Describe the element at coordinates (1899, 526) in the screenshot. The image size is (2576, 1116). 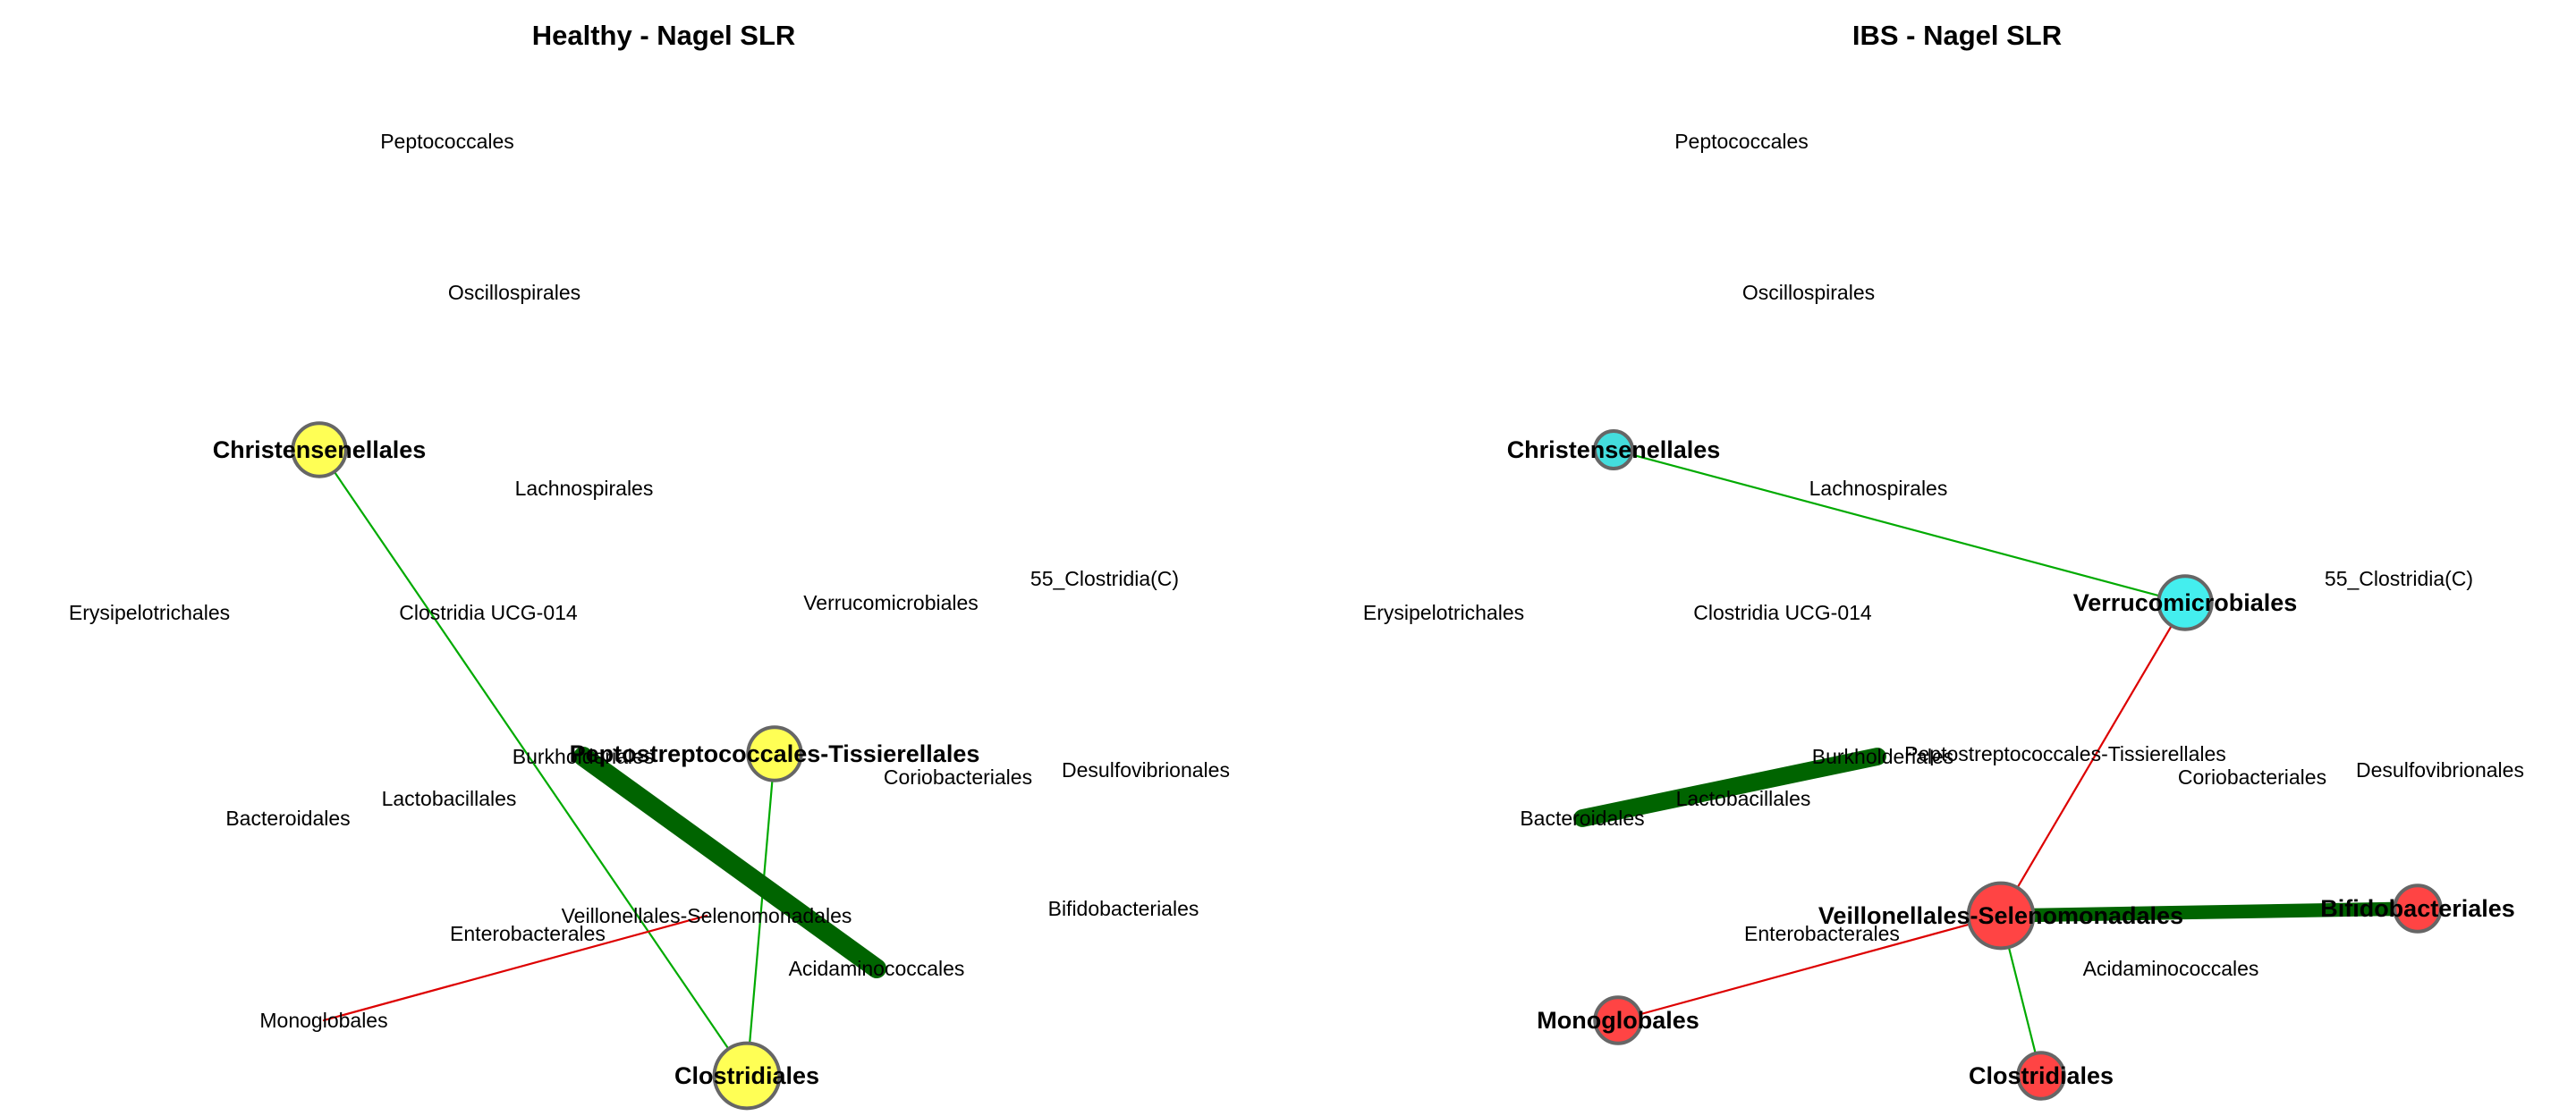
I see `edge-christensenellales-verrucomicrobiales` at that location.